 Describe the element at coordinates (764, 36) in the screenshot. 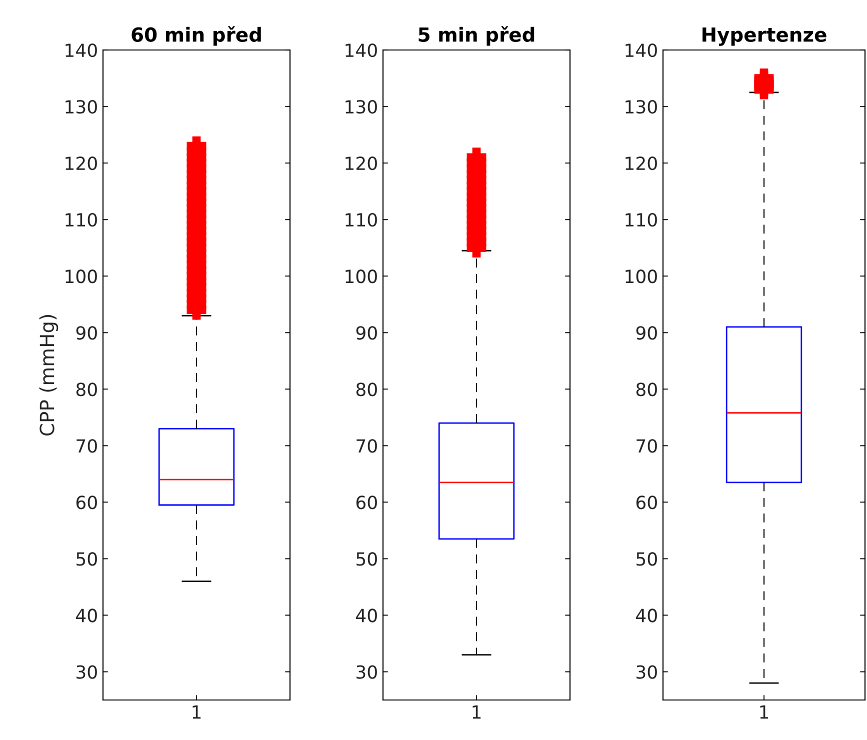

I see `chart-title: Hypertenze` at that location.